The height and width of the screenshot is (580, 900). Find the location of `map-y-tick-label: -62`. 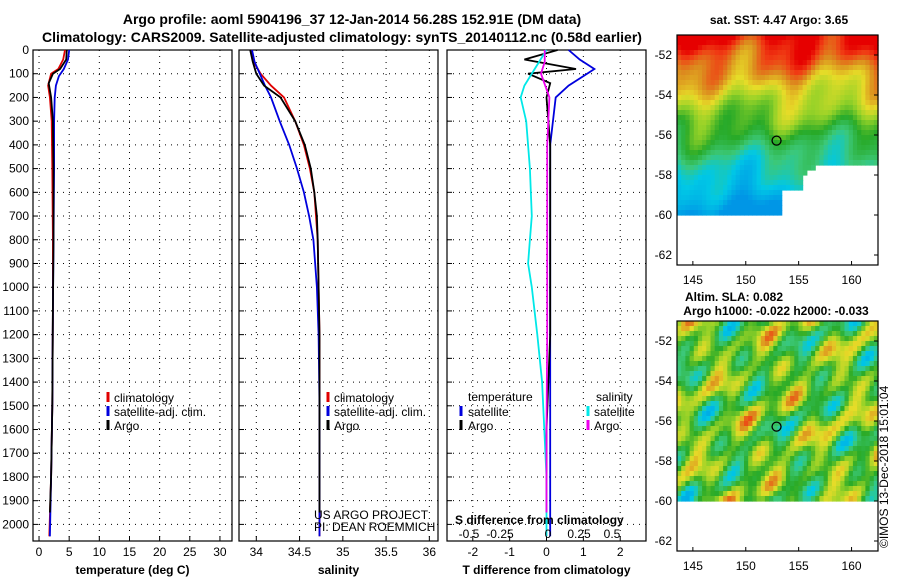

map-y-tick-label: -62 is located at coordinates (664, 541).